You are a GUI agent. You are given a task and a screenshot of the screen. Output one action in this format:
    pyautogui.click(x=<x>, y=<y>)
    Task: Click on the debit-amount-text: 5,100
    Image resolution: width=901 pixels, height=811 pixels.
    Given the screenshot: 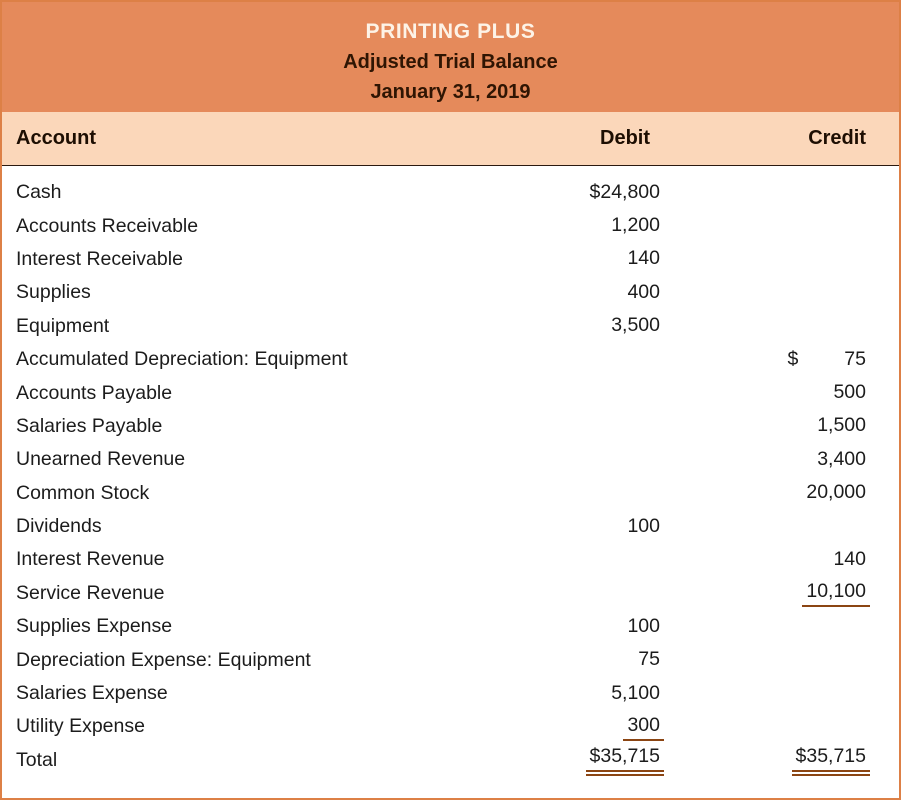 What is the action you would take?
    pyautogui.click(x=635, y=694)
    